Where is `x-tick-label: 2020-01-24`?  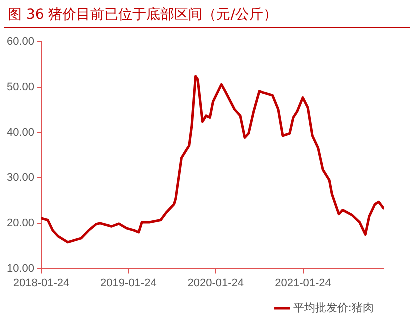
x-tick-label: 2020-01-24 is located at coordinates (216, 283).